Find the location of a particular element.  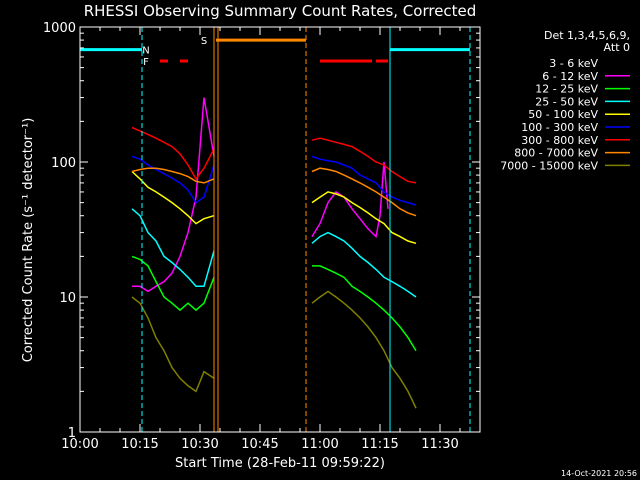

y-tick-label-2: 100 is located at coordinates (63, 163).